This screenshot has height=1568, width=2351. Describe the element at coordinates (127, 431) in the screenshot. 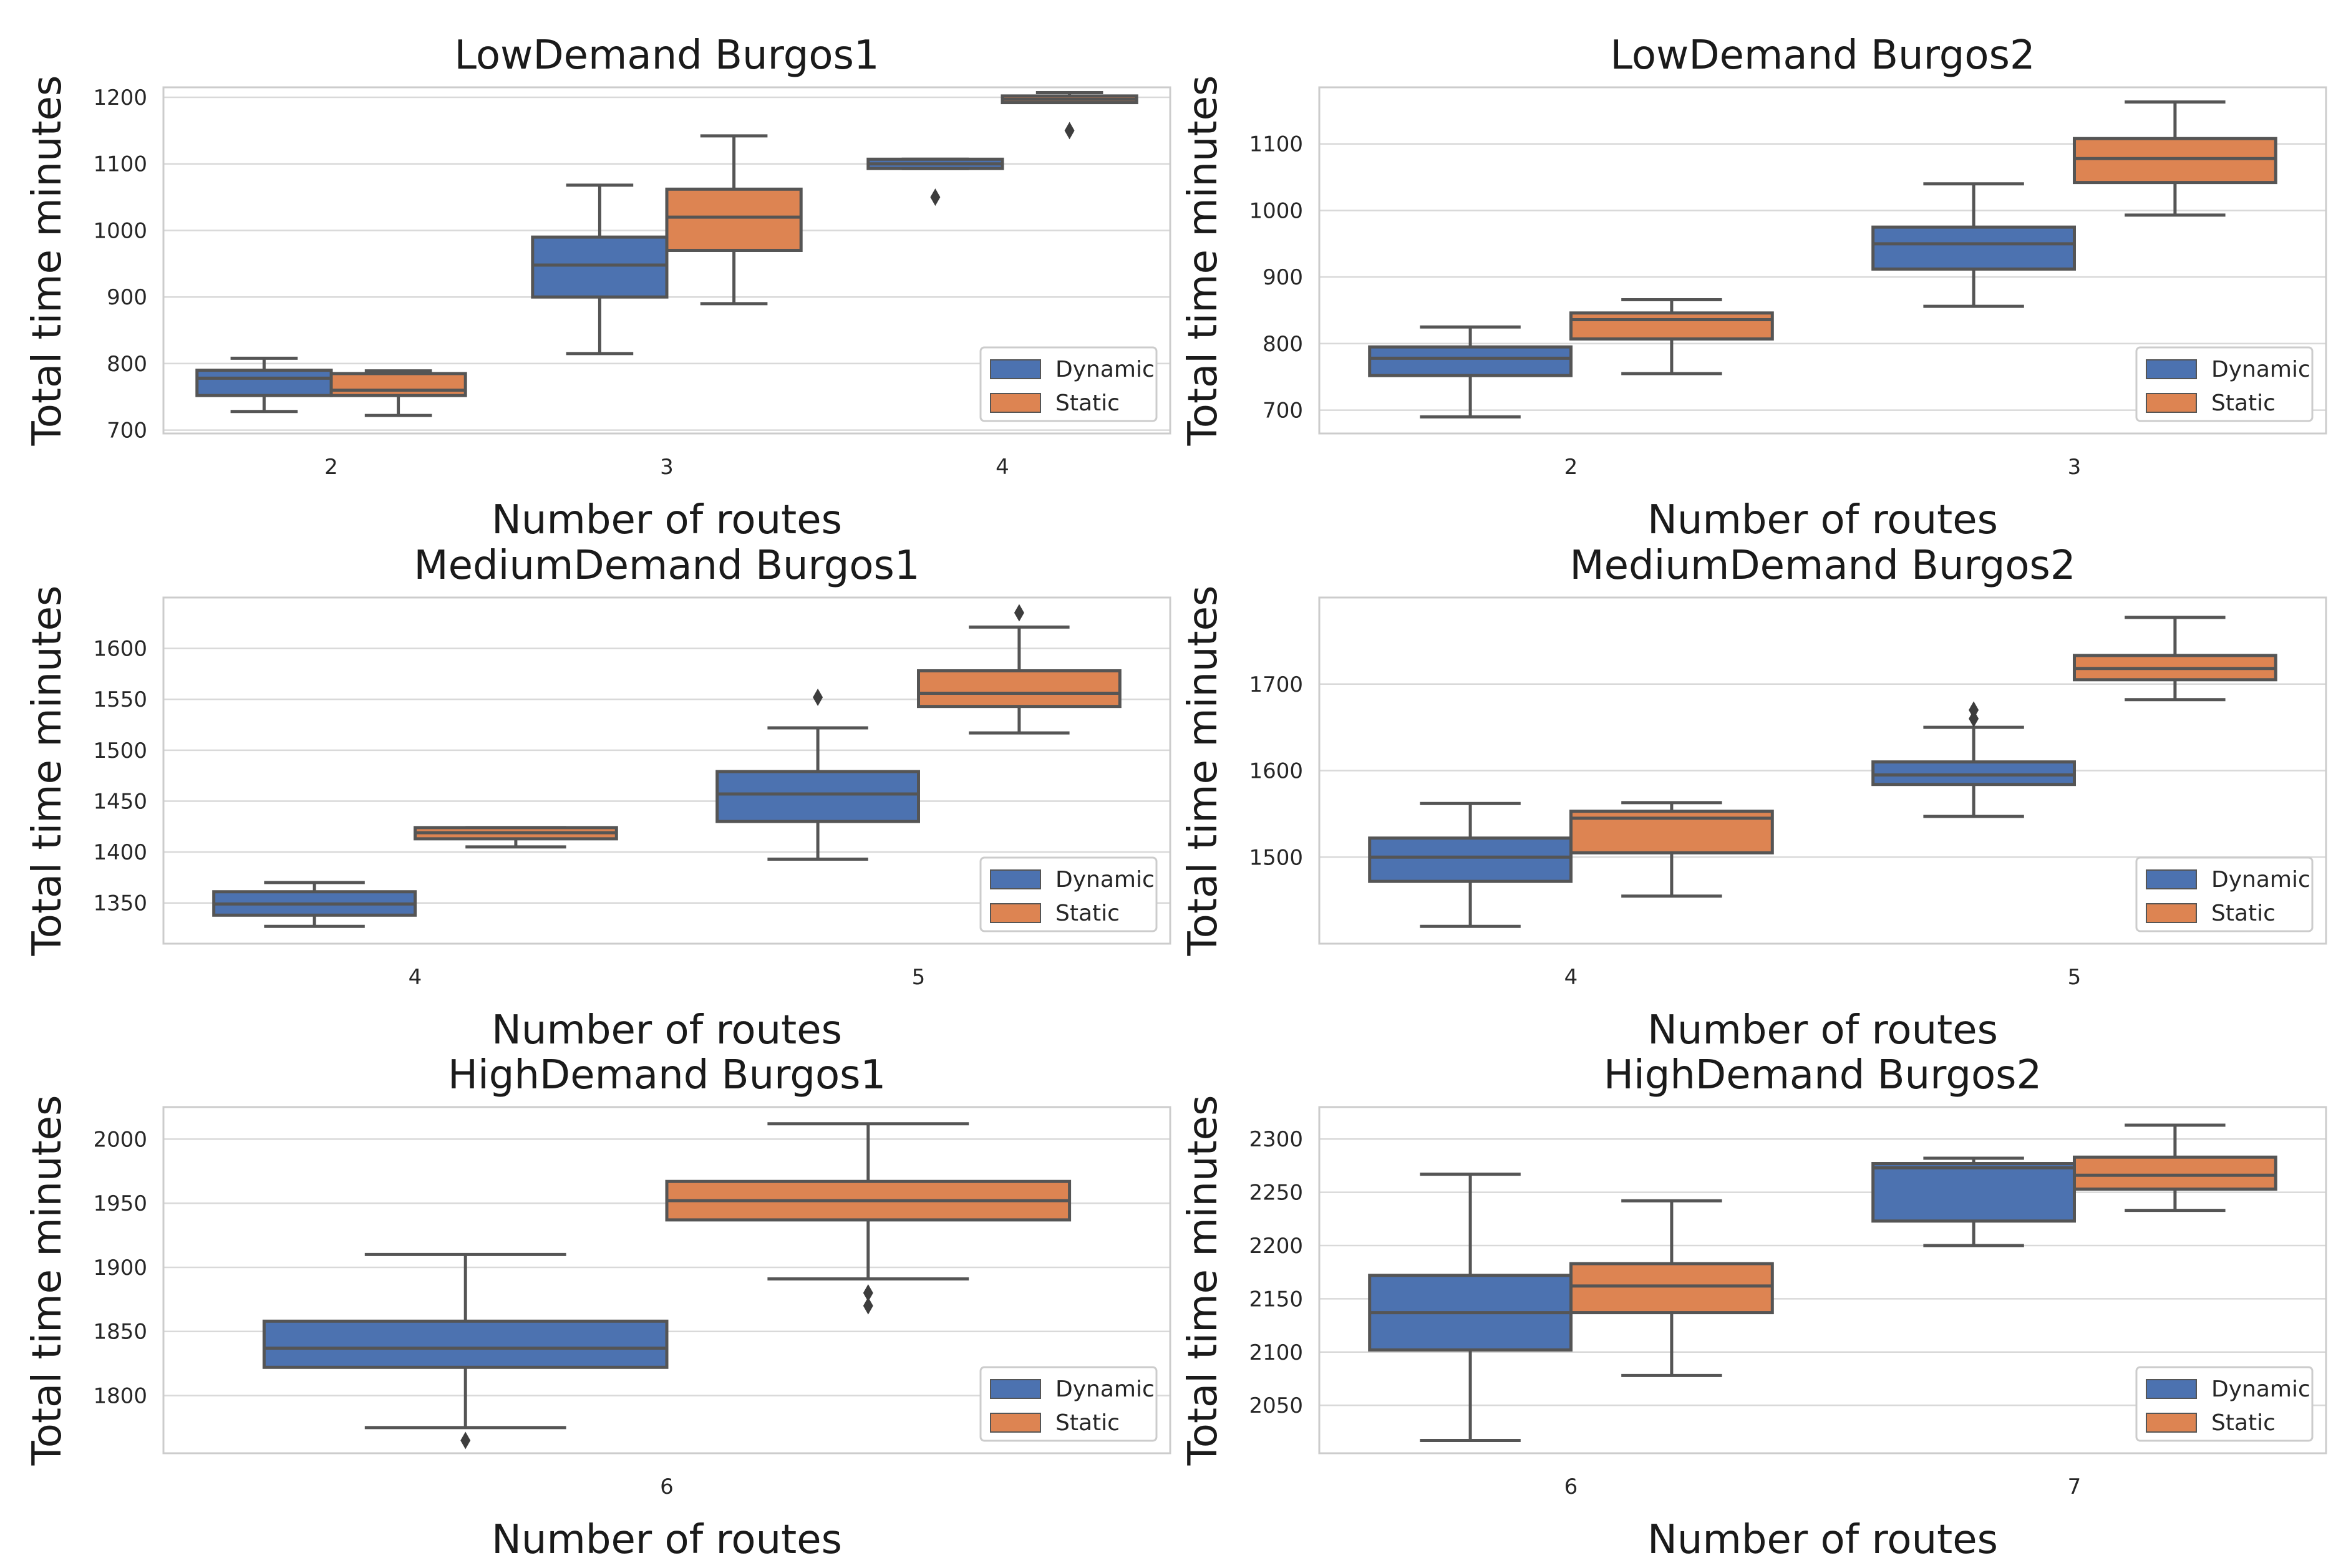

I see `y-tick-label: 700` at that location.